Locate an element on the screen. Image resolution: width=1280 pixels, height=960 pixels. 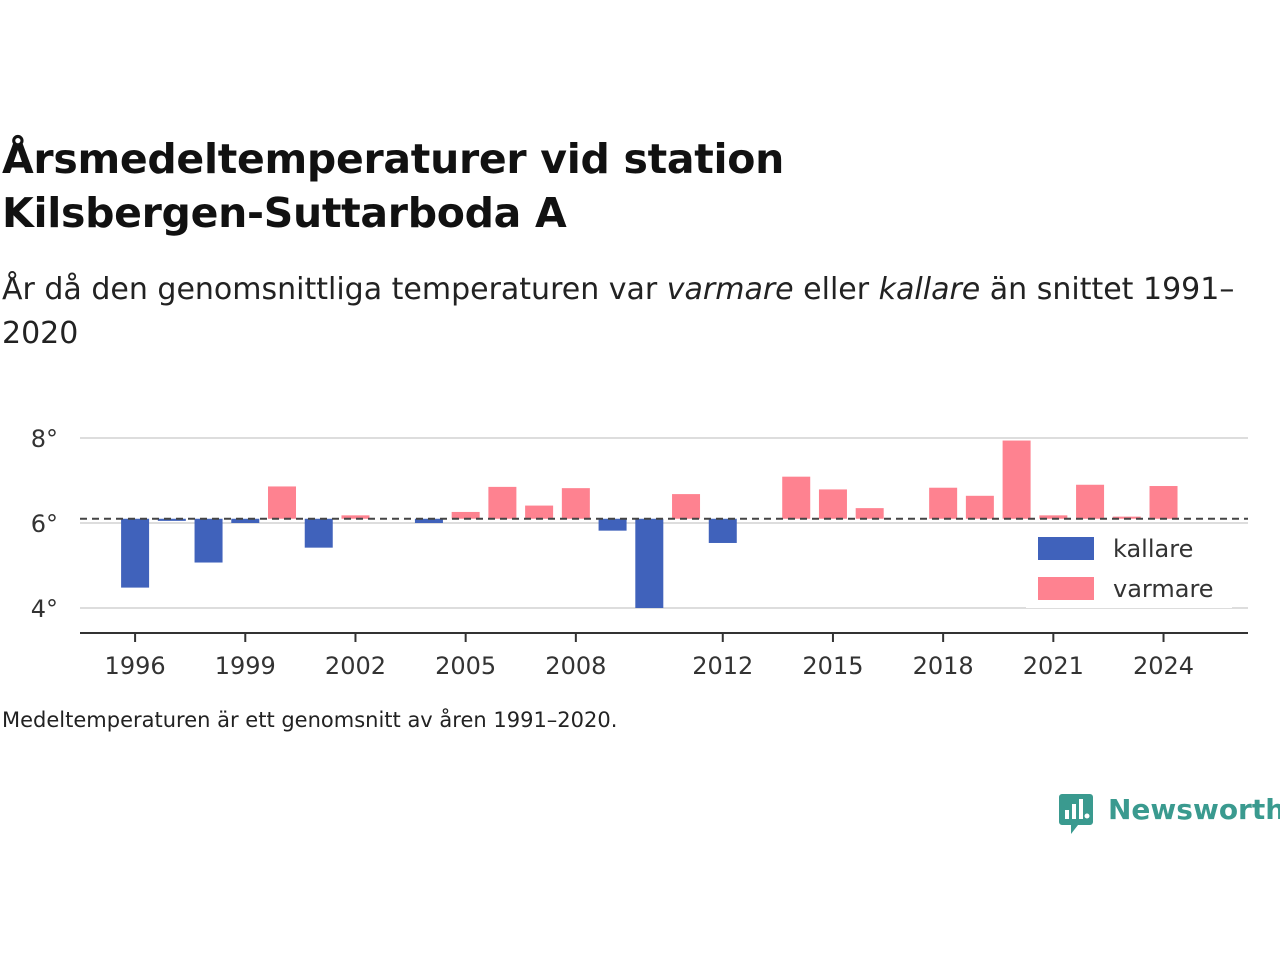
x-tick-label: 2024 is located at coordinates (1163, 666).